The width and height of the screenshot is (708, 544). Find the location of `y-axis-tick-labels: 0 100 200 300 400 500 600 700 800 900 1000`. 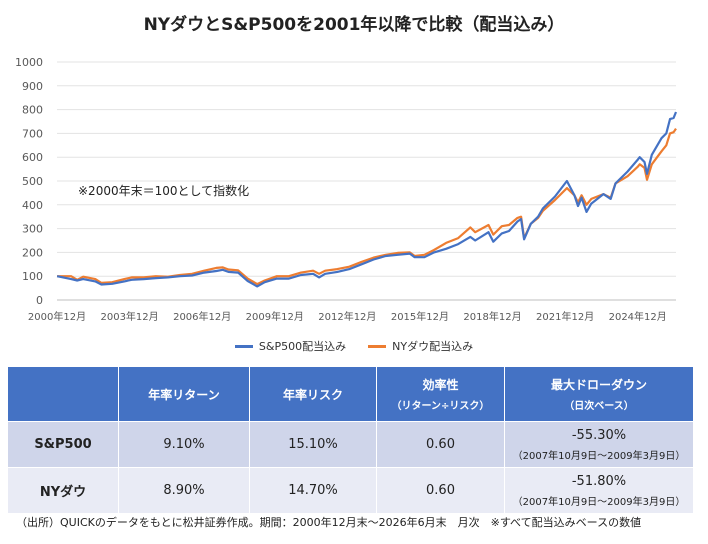

y-axis-tick-labels: 0 100 200 300 400 500 600 700 800 900 1000 is located at coordinates (29, 181).